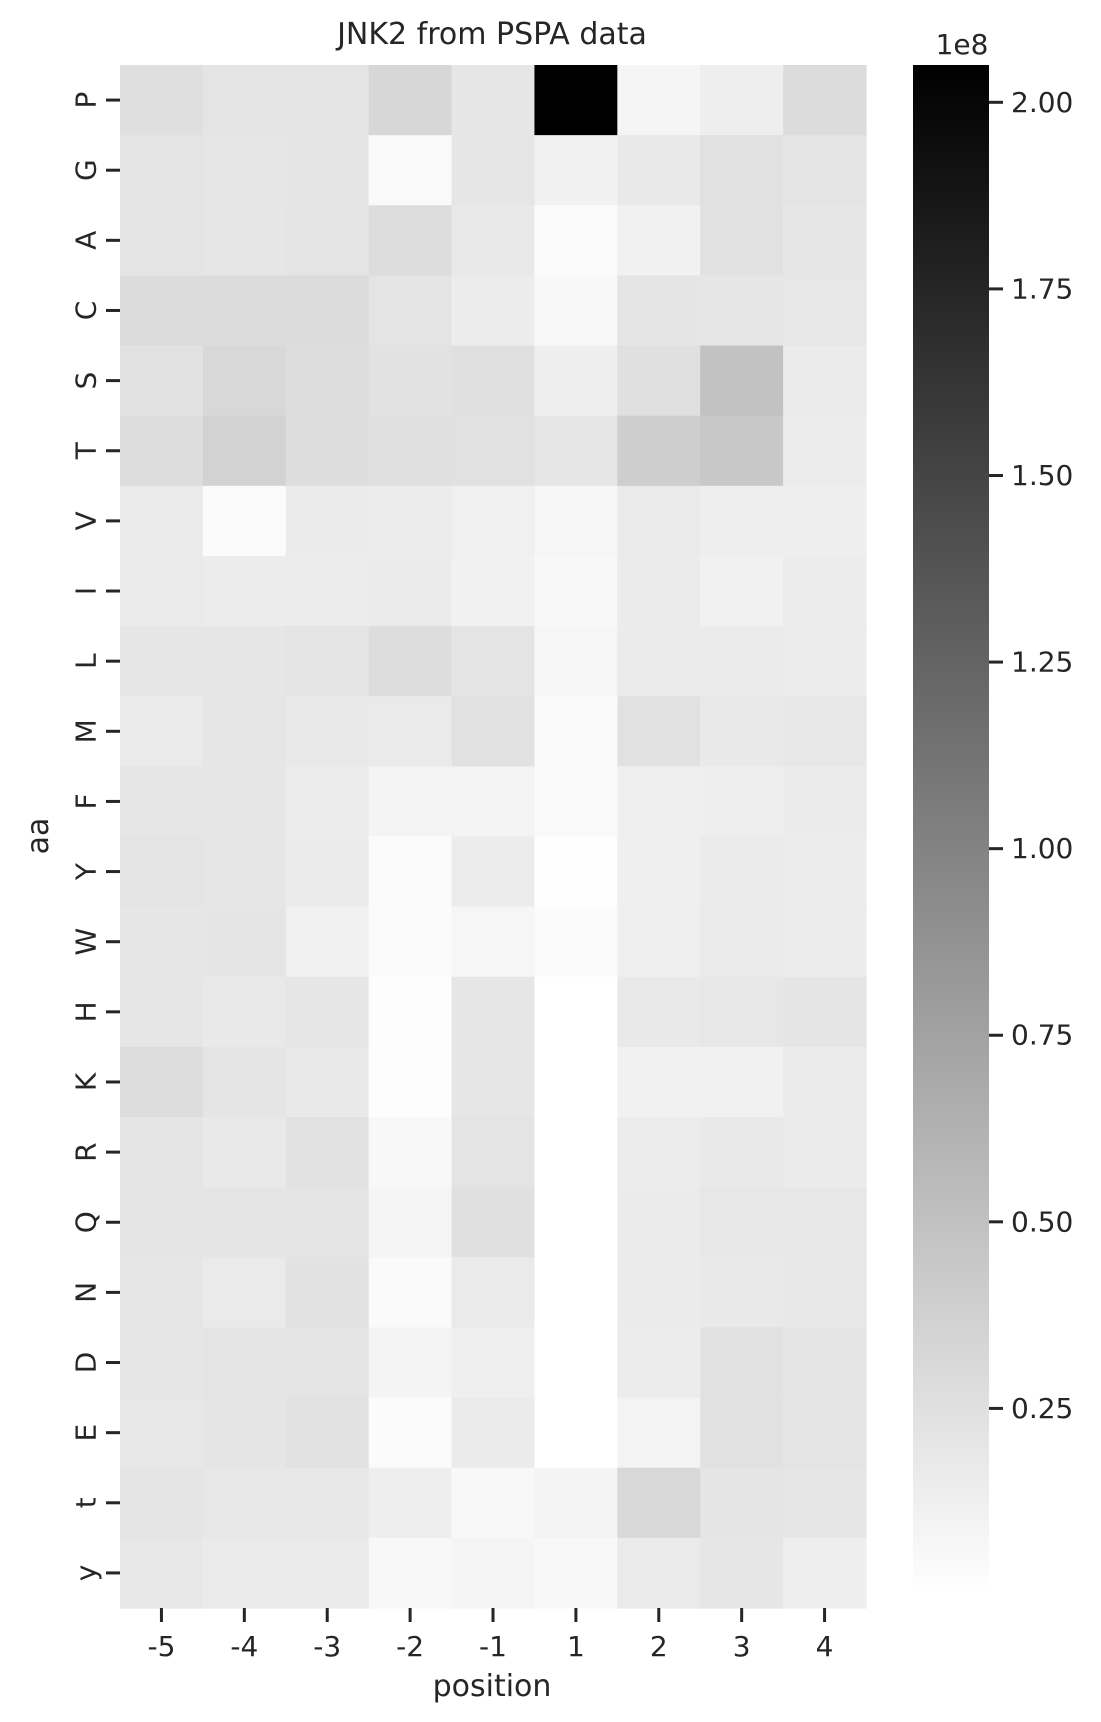 Image resolution: width=1101 pixels, height=1722 pixels. What do you see at coordinates (493, 381) in the screenshot?
I see `heatmap-cell-S--1` at bounding box center [493, 381].